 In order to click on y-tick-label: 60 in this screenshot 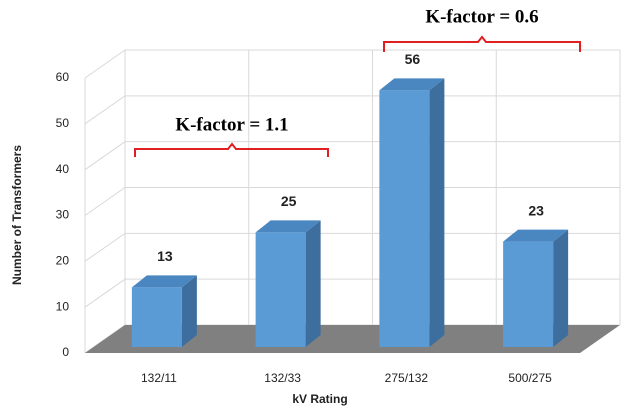, I will do `click(63, 77)`.